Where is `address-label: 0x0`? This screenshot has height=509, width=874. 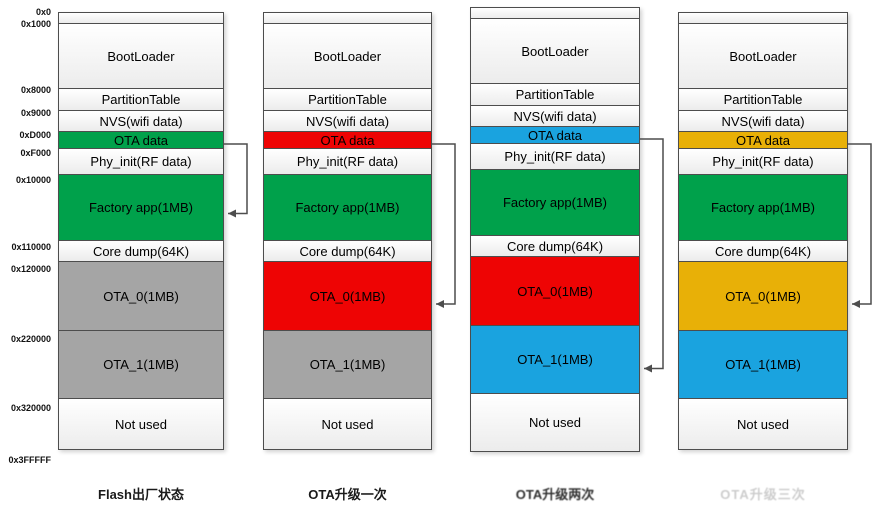
address-label: 0x0 is located at coordinates (43, 12).